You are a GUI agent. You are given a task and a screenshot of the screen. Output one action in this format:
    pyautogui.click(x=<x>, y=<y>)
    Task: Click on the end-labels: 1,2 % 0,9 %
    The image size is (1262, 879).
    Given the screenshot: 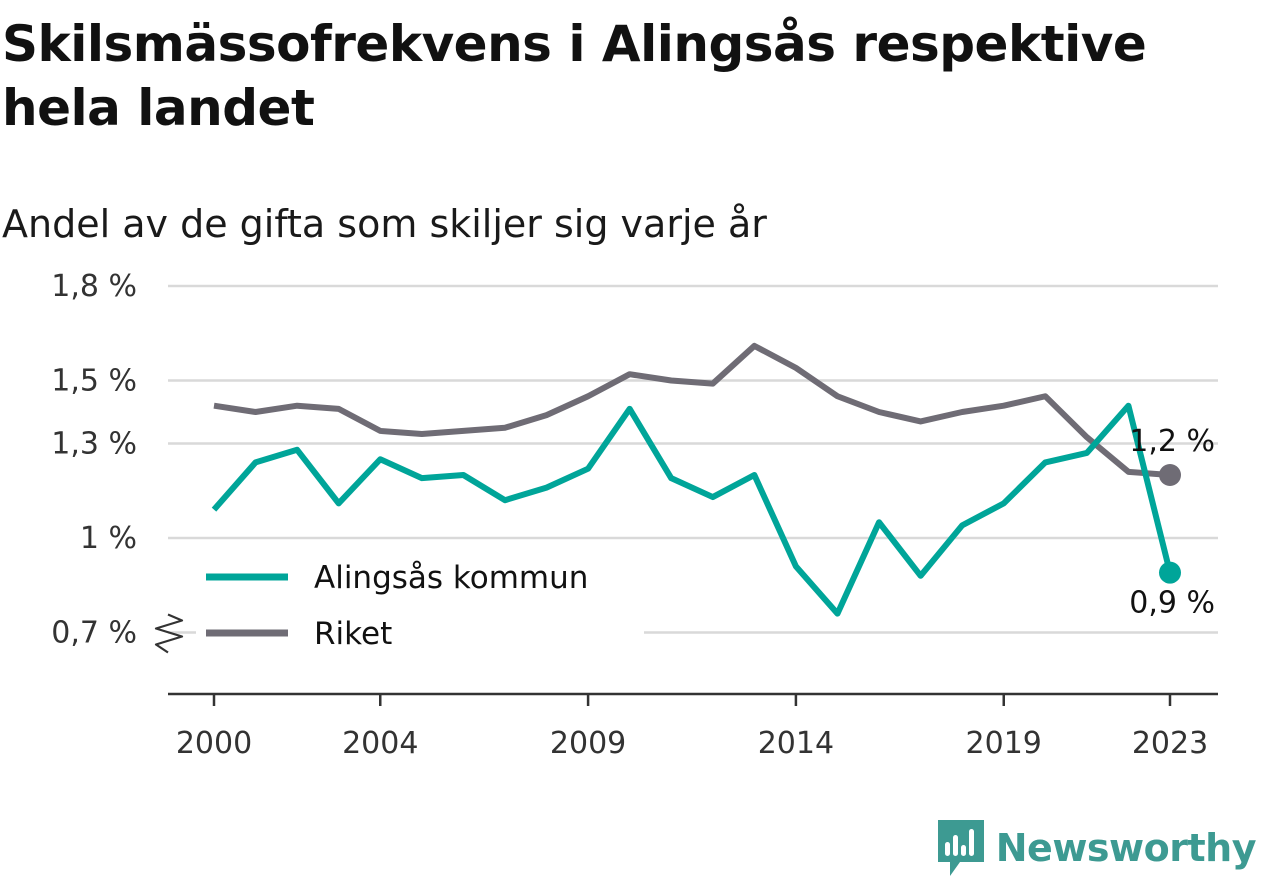 What is the action you would take?
    pyautogui.click(x=1172, y=522)
    